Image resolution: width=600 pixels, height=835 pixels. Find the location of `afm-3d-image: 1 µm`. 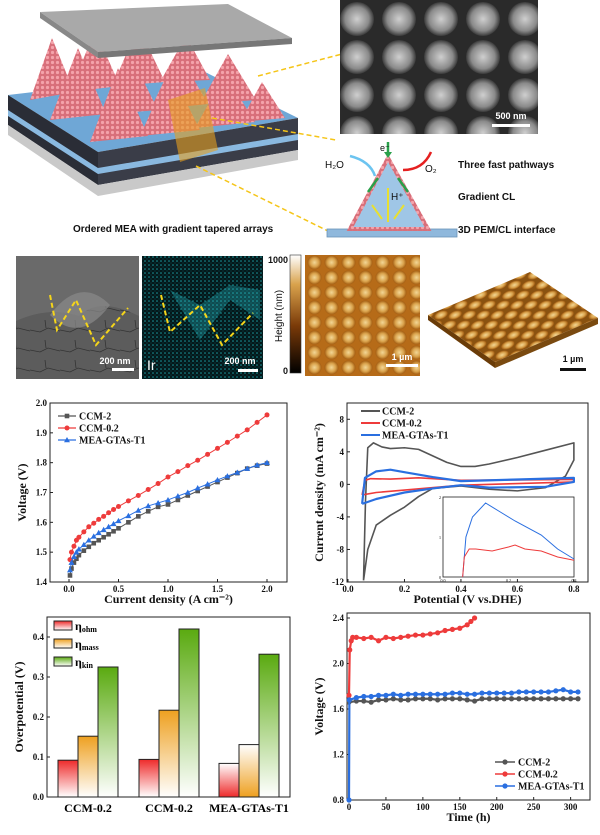

afm-3d-image: 1 µm is located at coordinates (513, 321).